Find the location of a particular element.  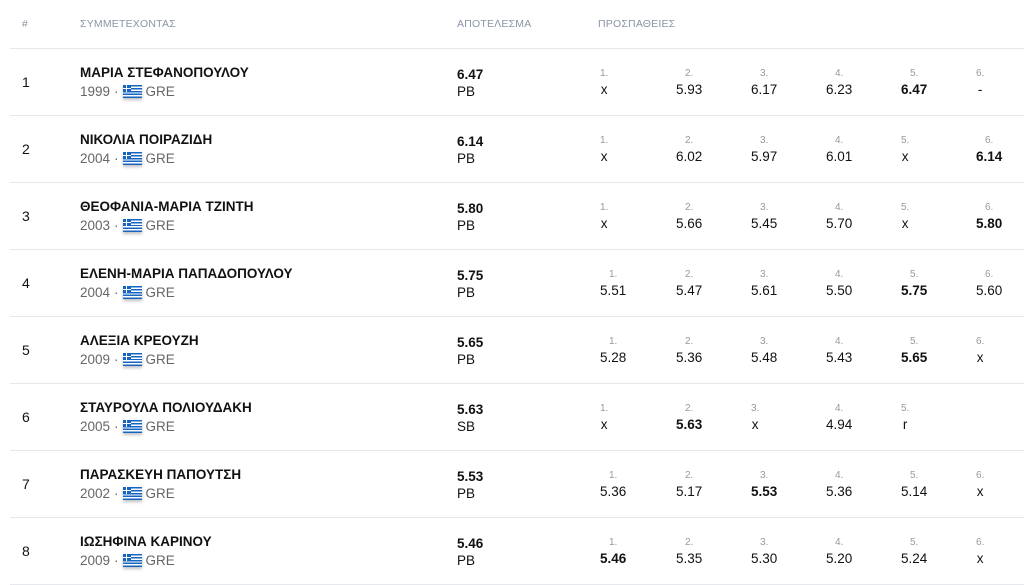

header-result: ΑΠΟΤΕΛΕΣΜΑ is located at coordinates (494, 24).